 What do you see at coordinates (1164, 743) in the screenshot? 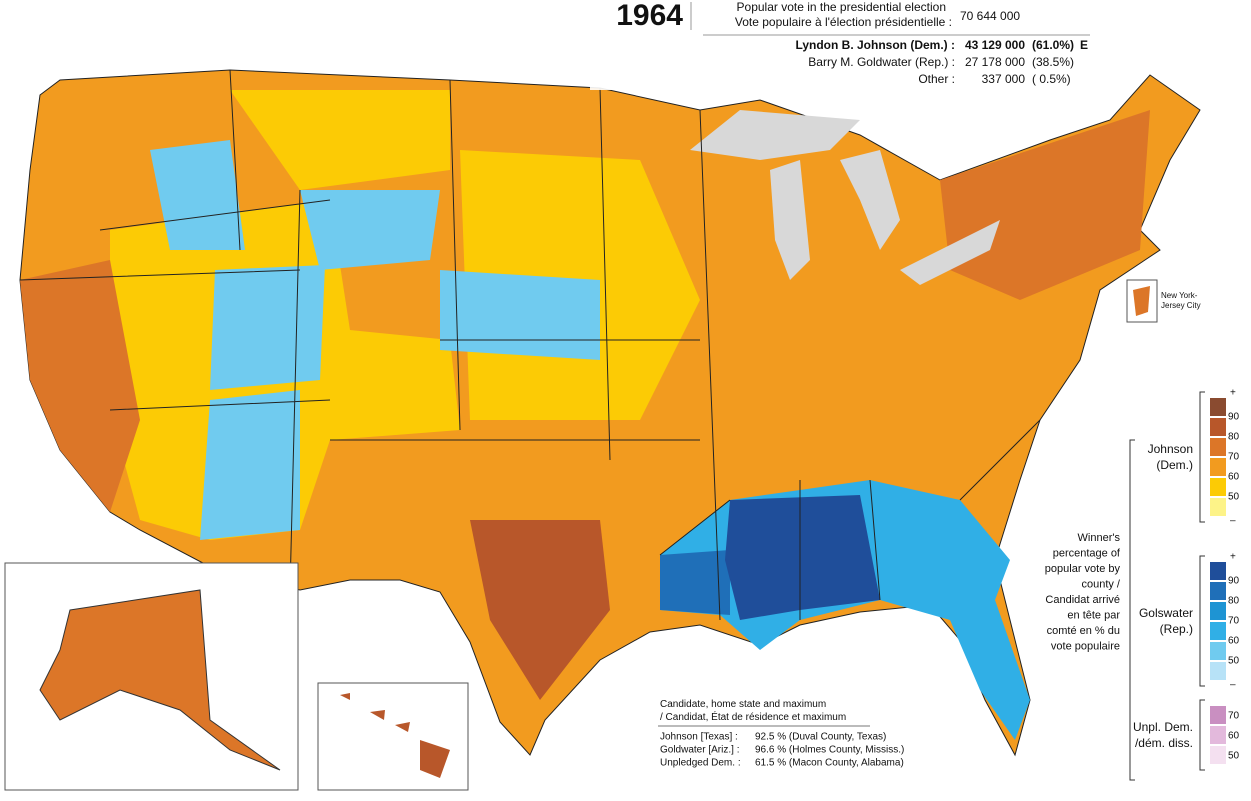
I see `label-line: /dém. diss.` at bounding box center [1164, 743].